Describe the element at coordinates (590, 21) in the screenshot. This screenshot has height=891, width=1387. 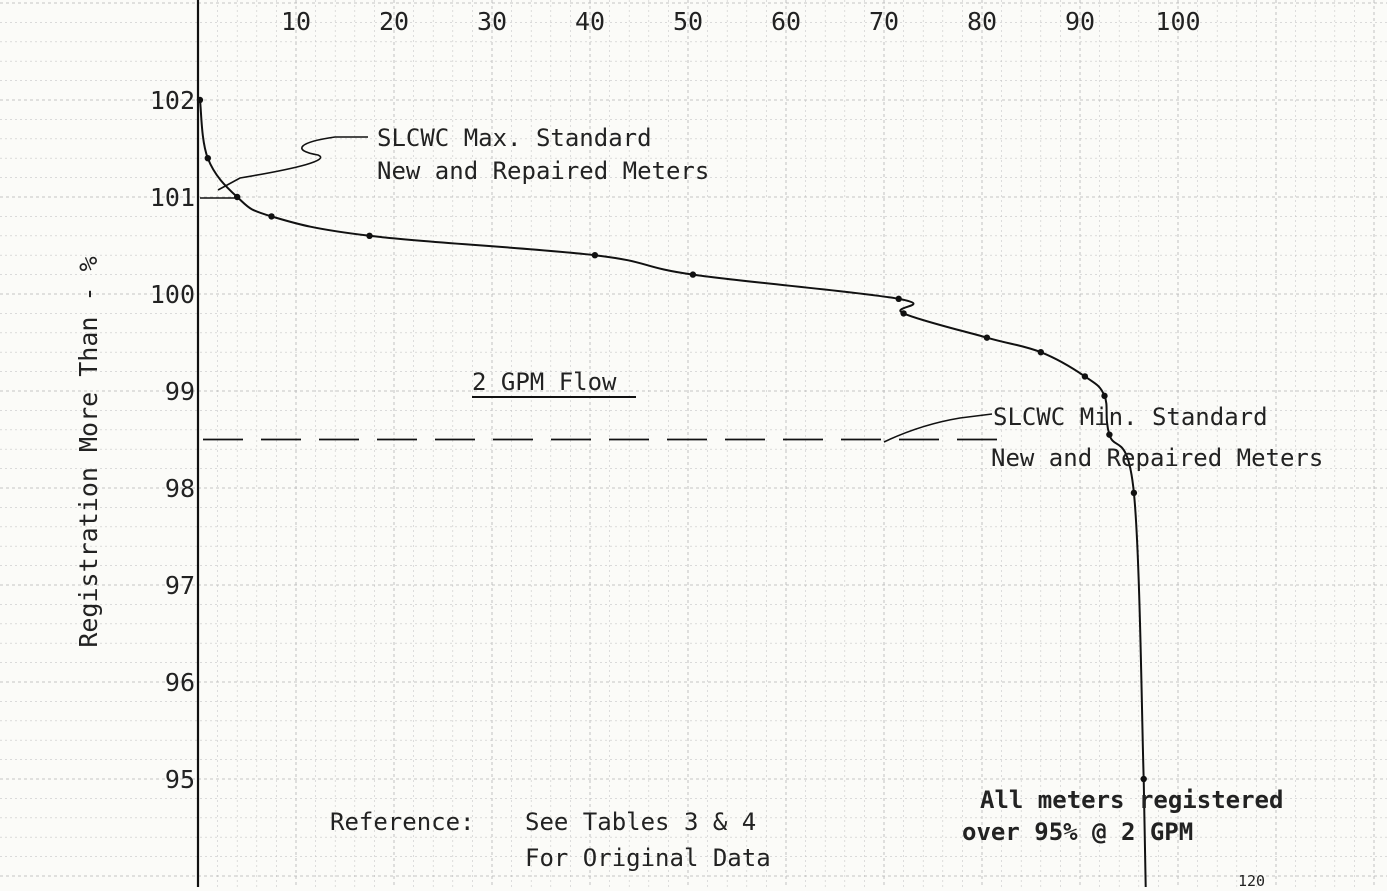
I see `x-tick-label: 40` at that location.